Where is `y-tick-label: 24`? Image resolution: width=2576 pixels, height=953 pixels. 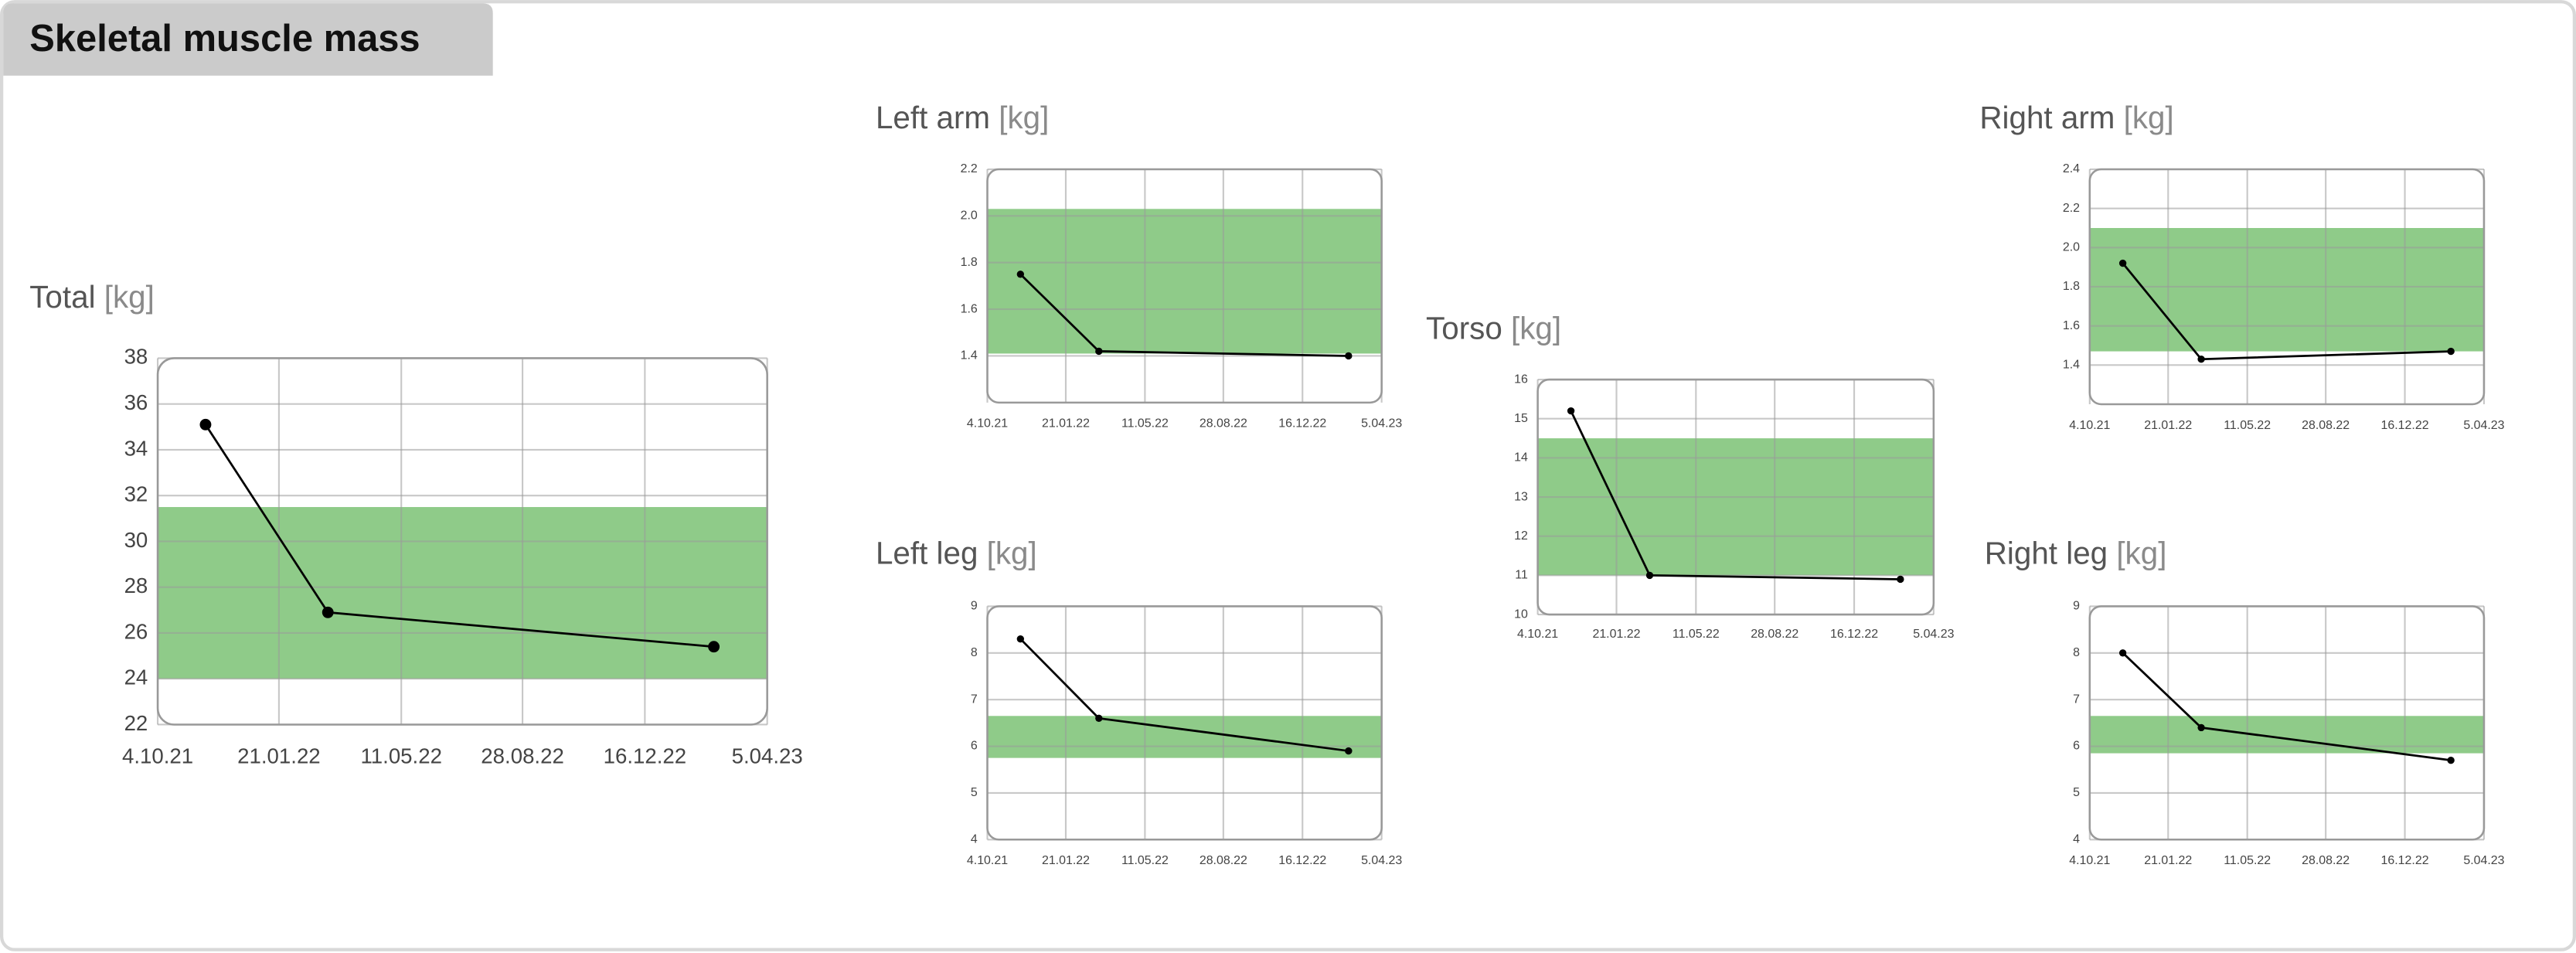 y-tick-label: 24 is located at coordinates (136, 677).